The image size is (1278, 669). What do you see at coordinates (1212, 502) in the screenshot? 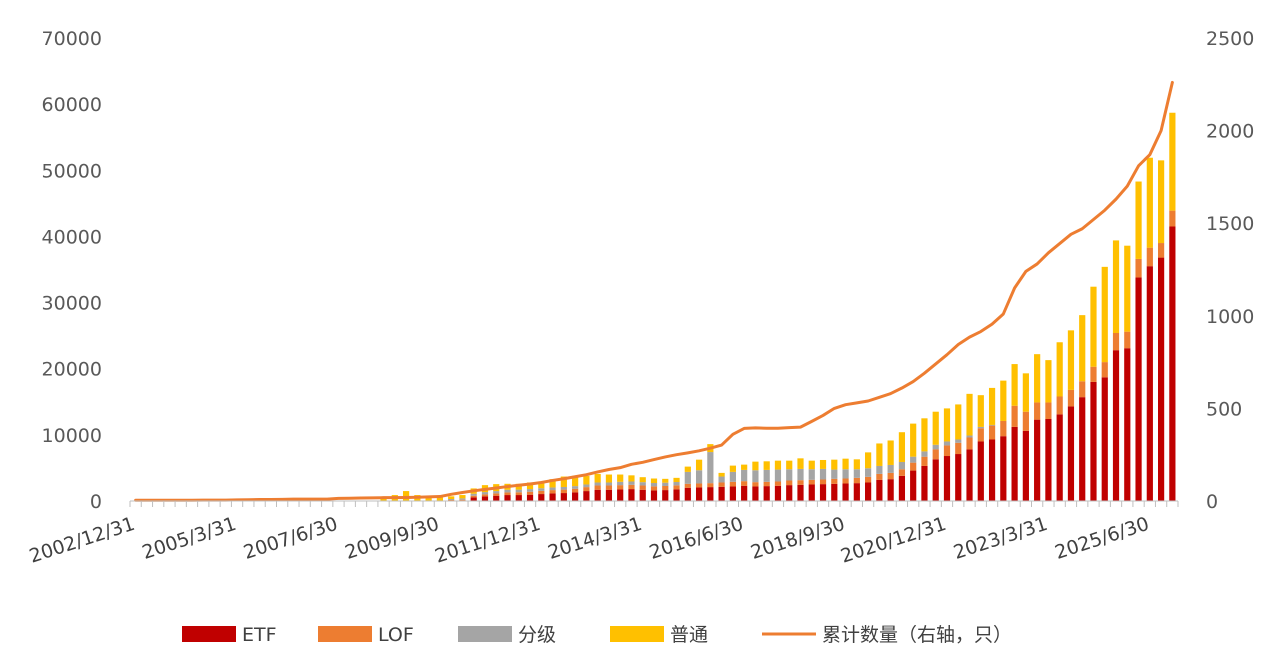
I see `y-right-tick-label: 0` at bounding box center [1212, 502].